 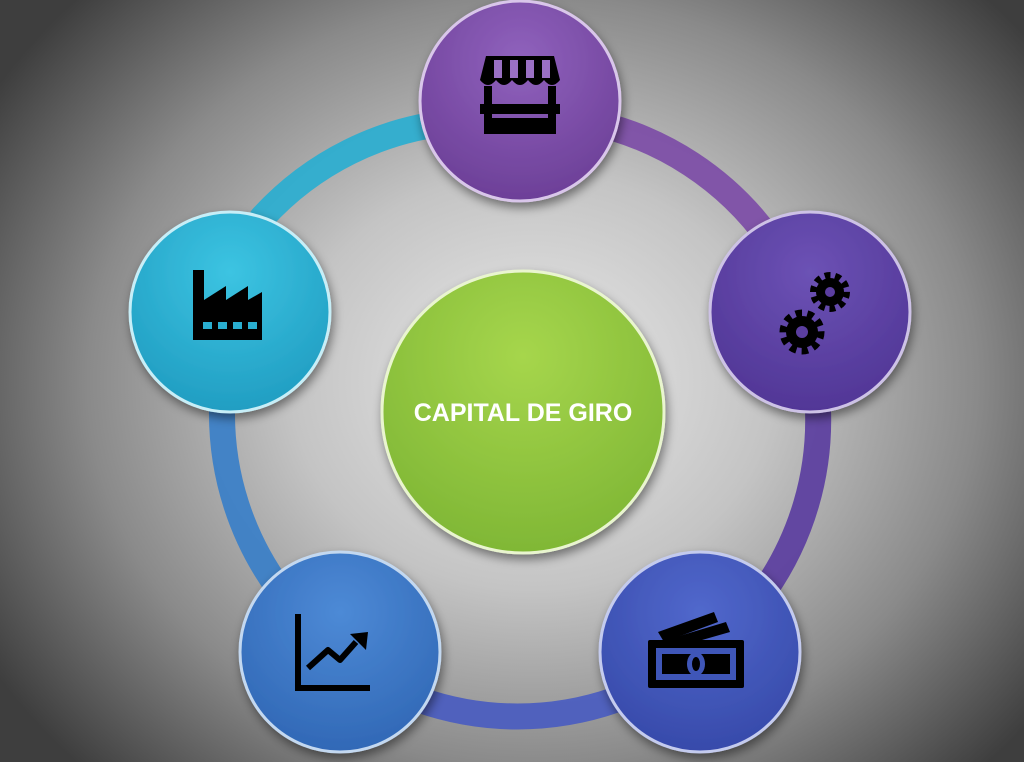 I want to click on ring-segment-top-right, so click(x=680, y=181).